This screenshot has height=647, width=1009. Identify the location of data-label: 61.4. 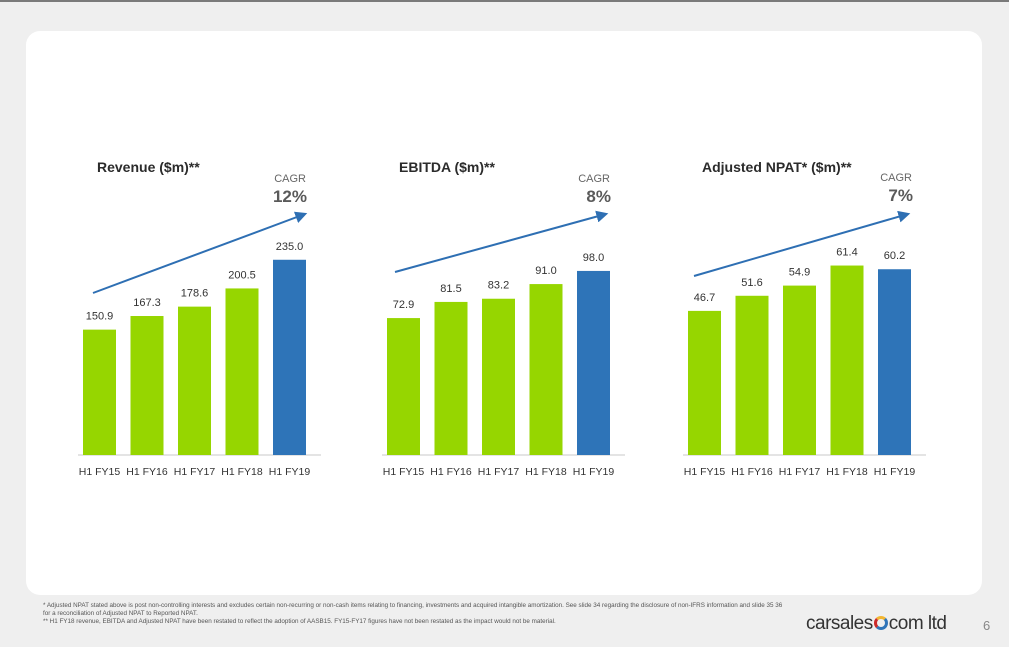
(846, 253).